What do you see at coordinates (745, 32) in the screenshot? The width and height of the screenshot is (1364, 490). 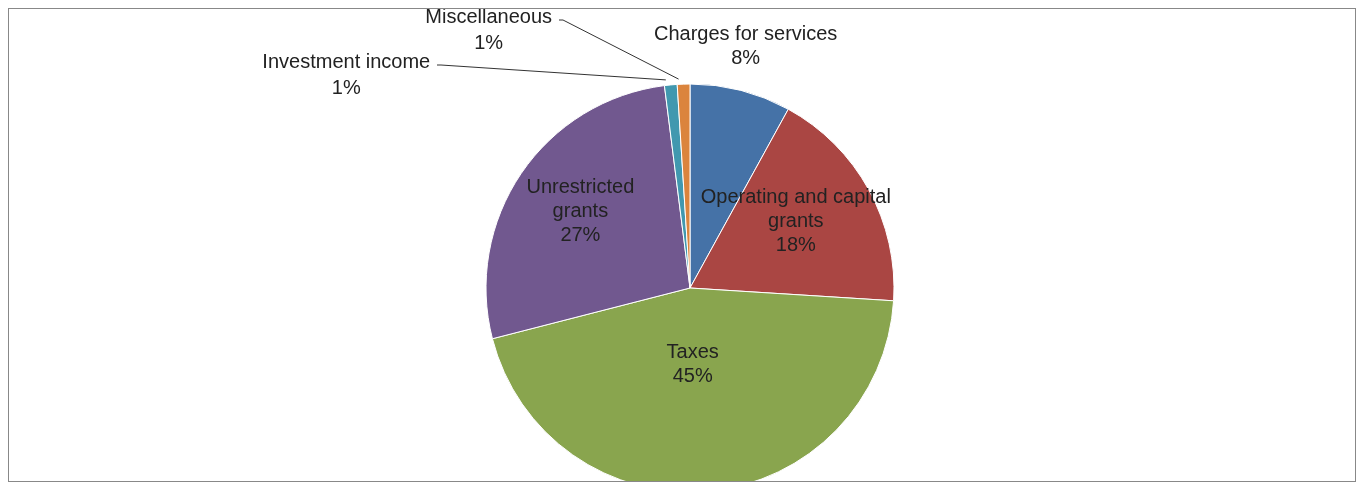 I see `slice-label: Charges for services` at bounding box center [745, 32].